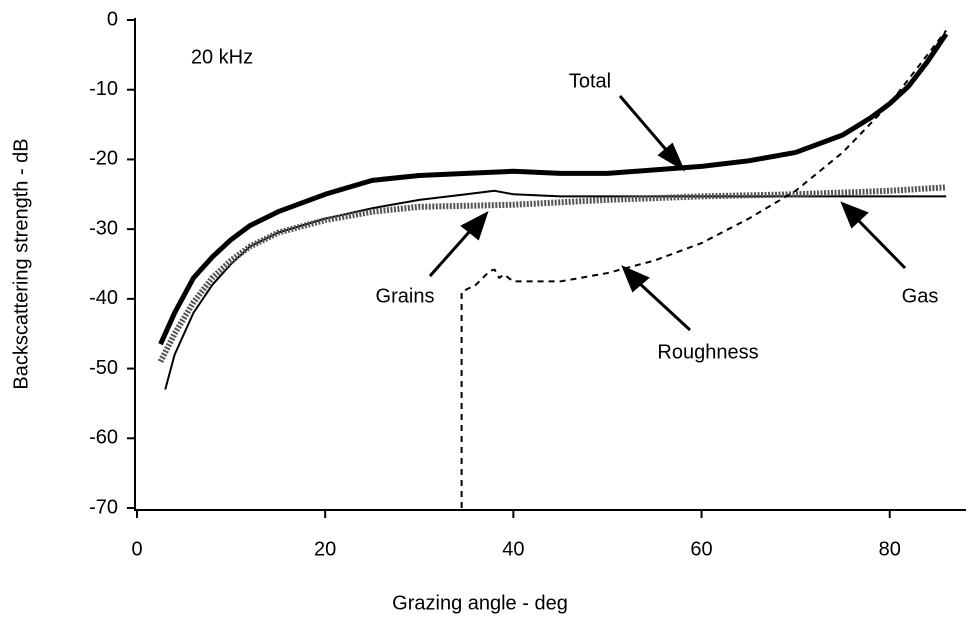  What do you see at coordinates (405, 296) in the screenshot?
I see `series-label: Grains` at bounding box center [405, 296].